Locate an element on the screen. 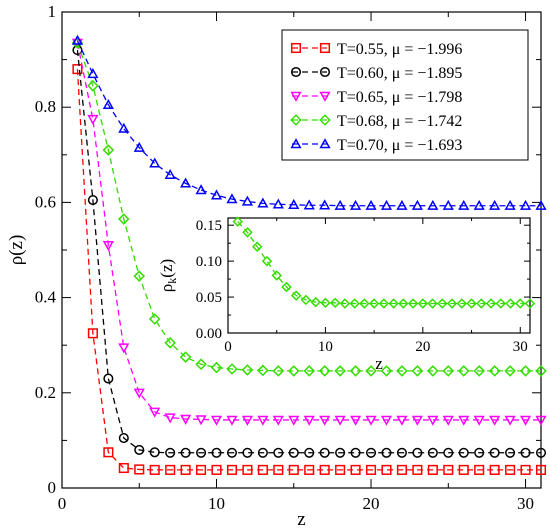 Image resolution: width=550 pixels, height=532 pixels. main-xtick-label: 30 is located at coordinates (525, 503).